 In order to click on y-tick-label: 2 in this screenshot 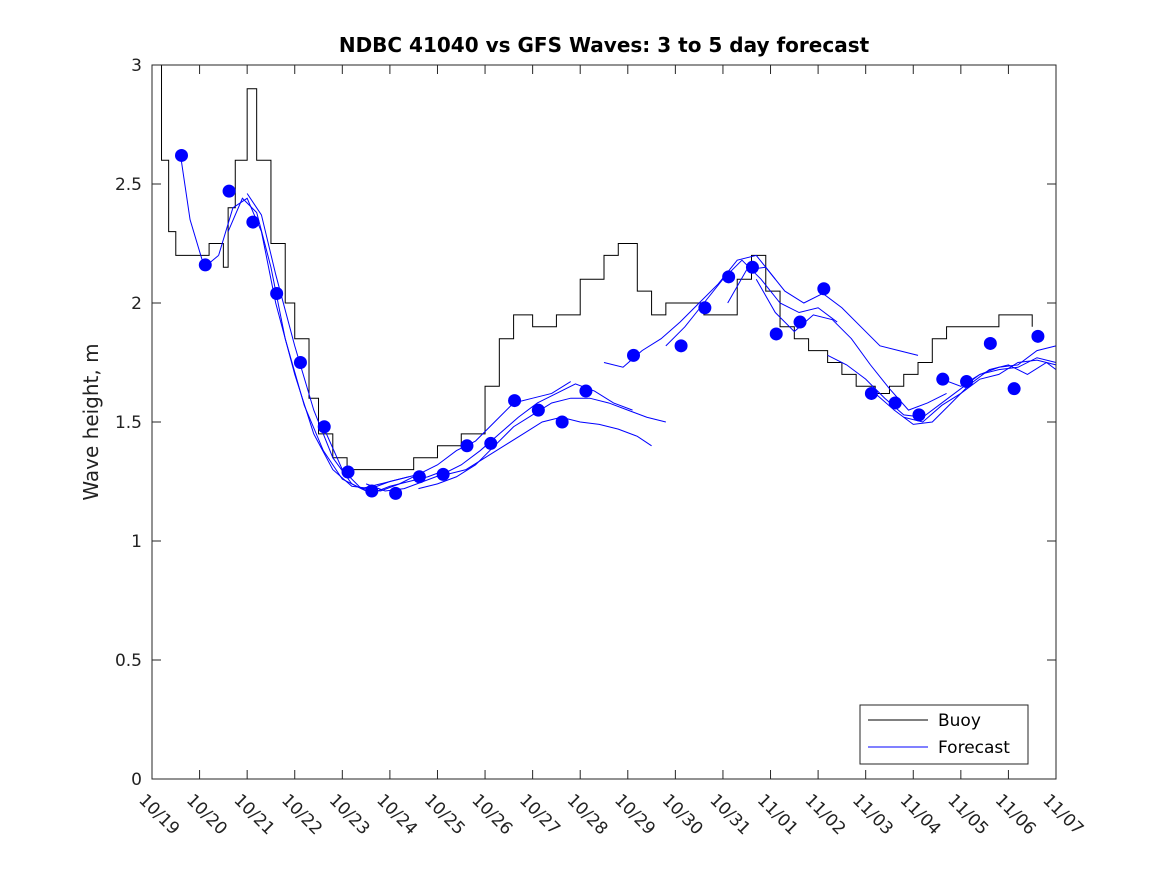, I will do `click(136, 304)`.